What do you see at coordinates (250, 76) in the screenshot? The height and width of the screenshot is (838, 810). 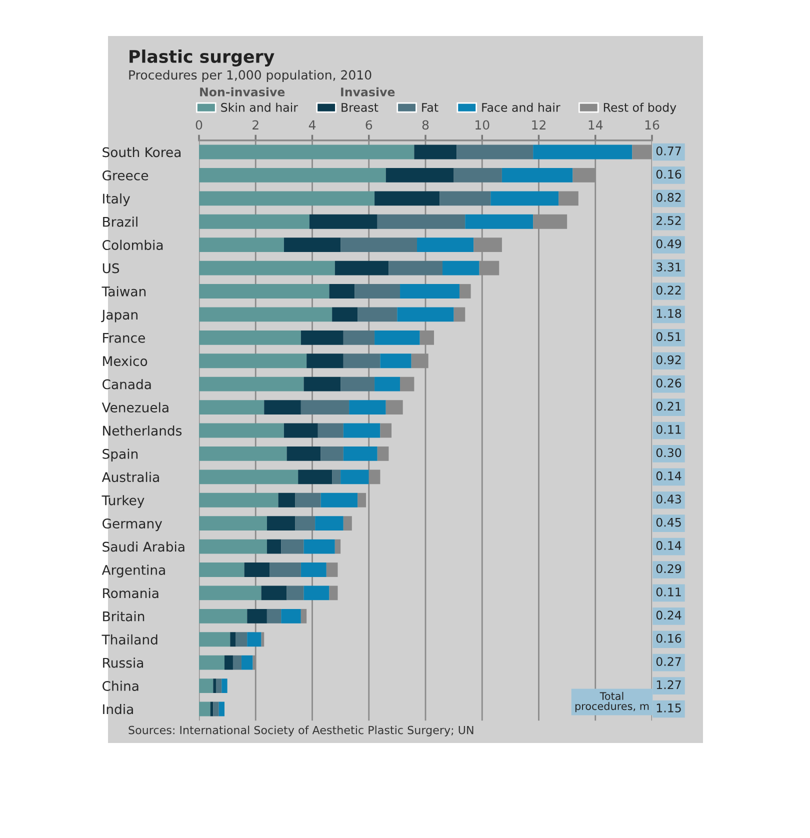 I see `chart-subtitle: Procedures per 1,000 population, 2010` at bounding box center [250, 76].